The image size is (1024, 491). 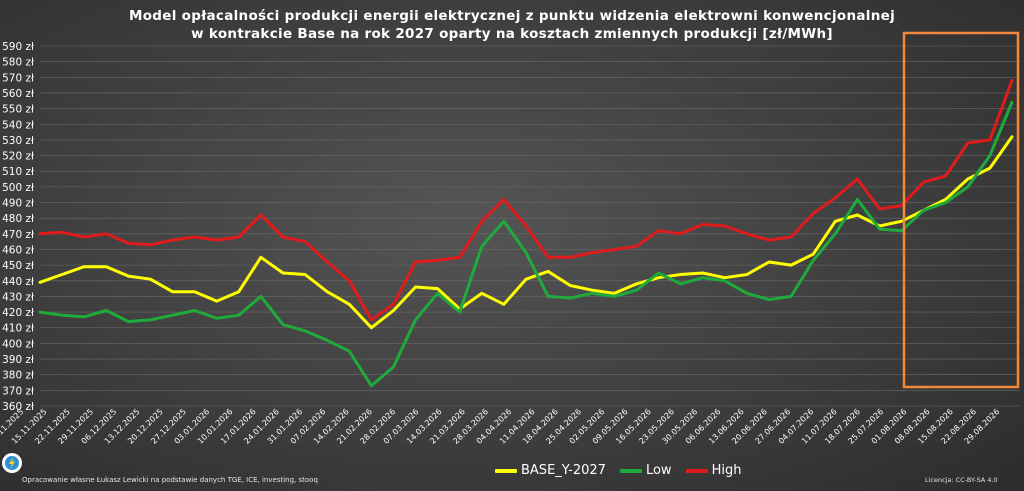 I want to click on y-tick-label: 520 zł, so click(x=18, y=157).